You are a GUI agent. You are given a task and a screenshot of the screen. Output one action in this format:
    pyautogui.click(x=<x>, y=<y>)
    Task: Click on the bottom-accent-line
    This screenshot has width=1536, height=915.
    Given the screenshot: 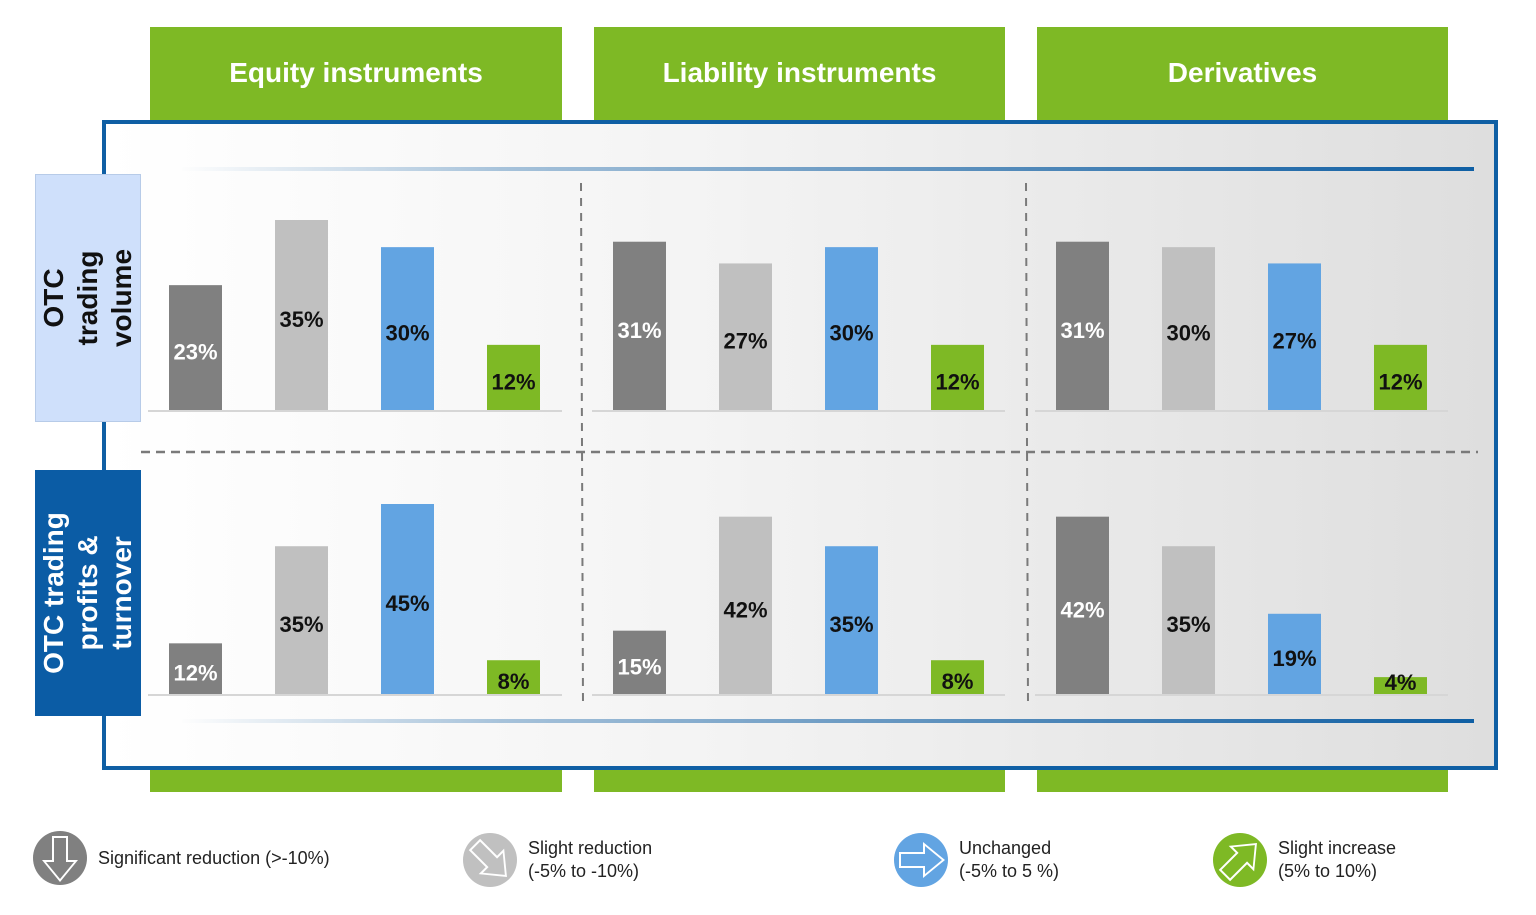 What is the action you would take?
    pyautogui.click(x=827, y=721)
    